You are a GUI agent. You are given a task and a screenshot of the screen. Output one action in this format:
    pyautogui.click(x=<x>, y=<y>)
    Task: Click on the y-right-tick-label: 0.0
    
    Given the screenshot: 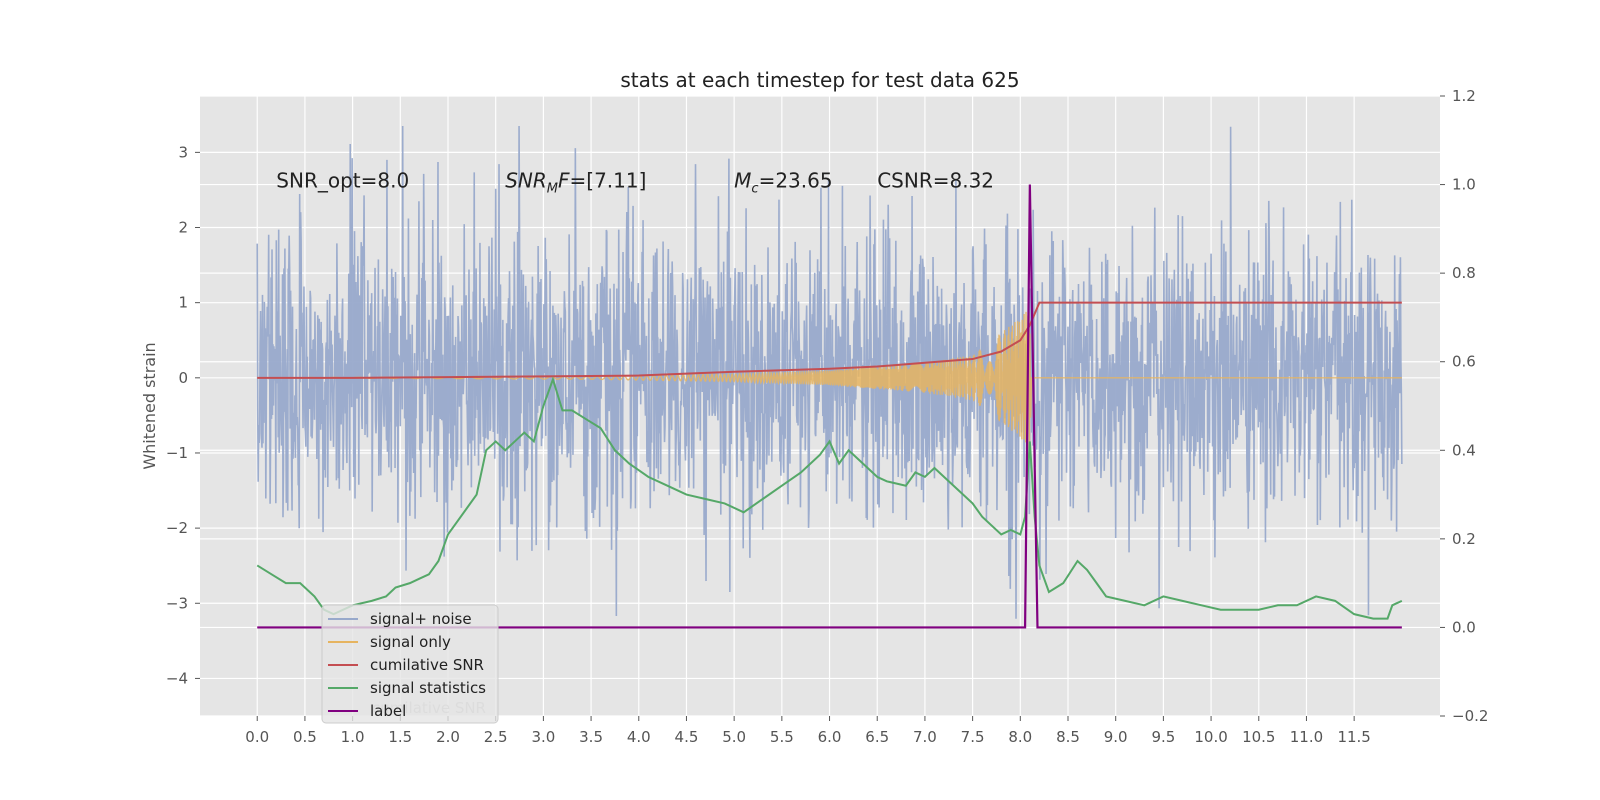 What is the action you would take?
    pyautogui.click(x=1464, y=627)
    